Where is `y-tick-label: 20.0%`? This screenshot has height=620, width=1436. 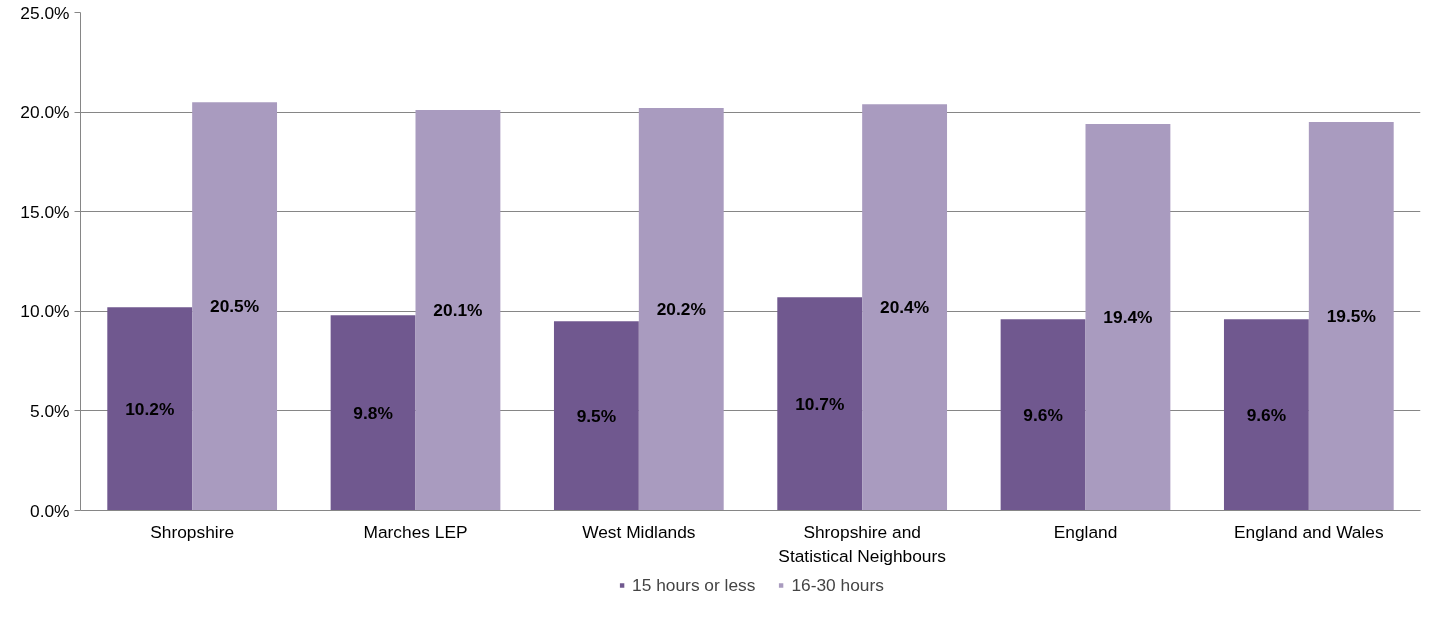
y-tick-label: 20.0% is located at coordinates (45, 112).